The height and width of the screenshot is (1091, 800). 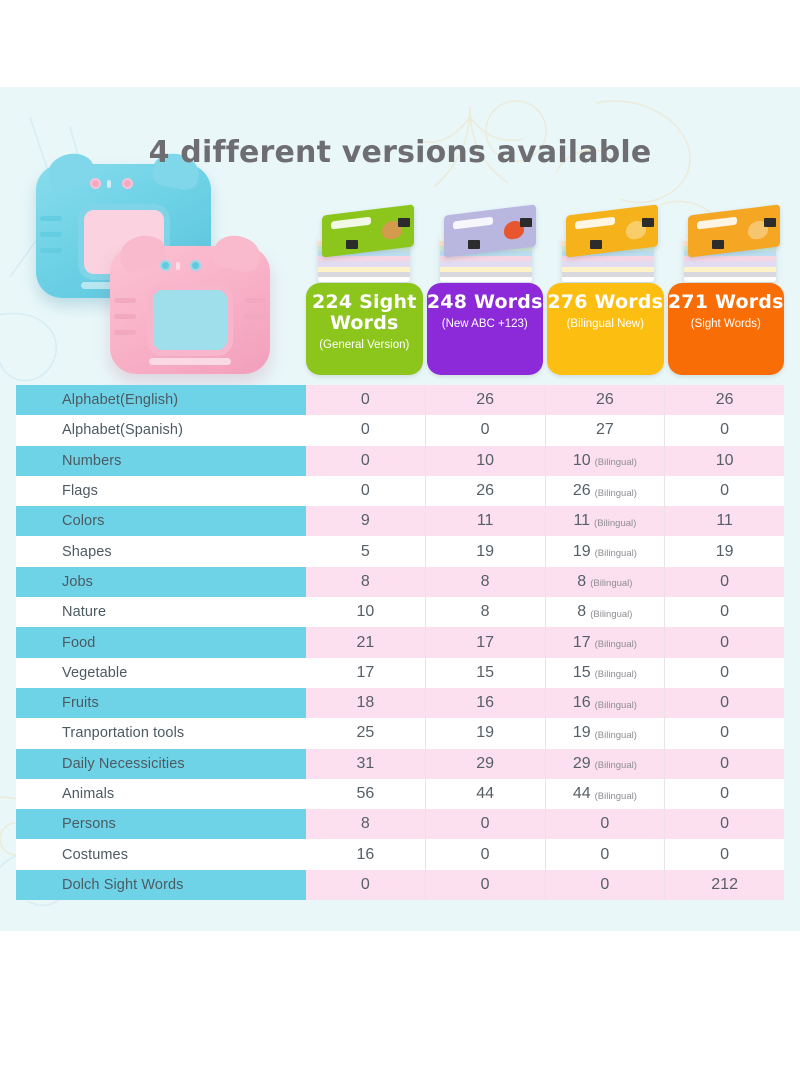 I want to click on table-row: Dolch Sight Words 0 0 0 212, so click(x=400, y=885).